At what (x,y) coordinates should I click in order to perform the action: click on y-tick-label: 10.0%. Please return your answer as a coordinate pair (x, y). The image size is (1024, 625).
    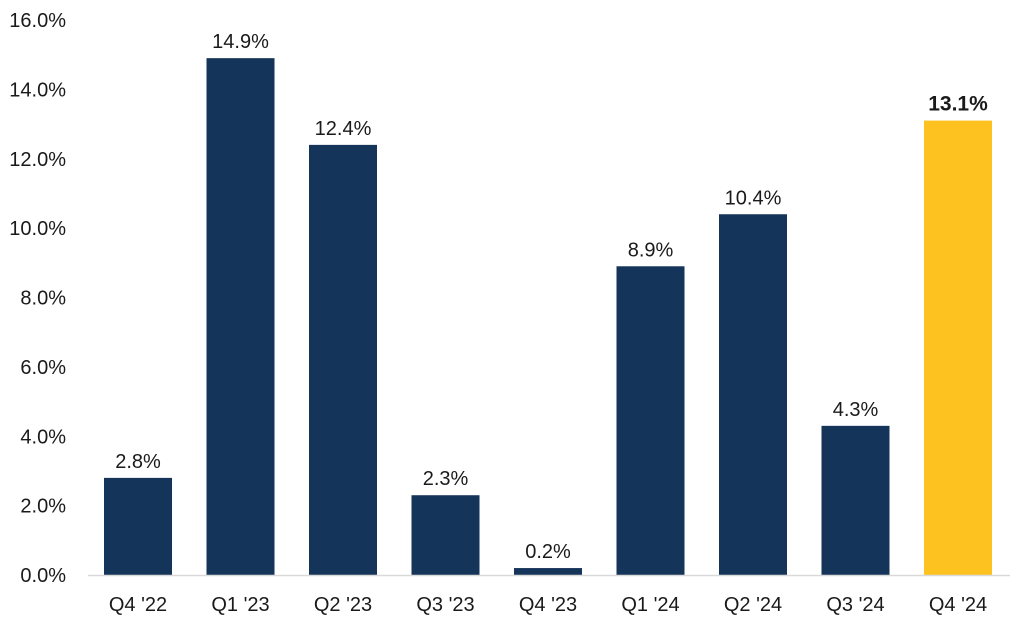
    Looking at the image, I should click on (37, 229).